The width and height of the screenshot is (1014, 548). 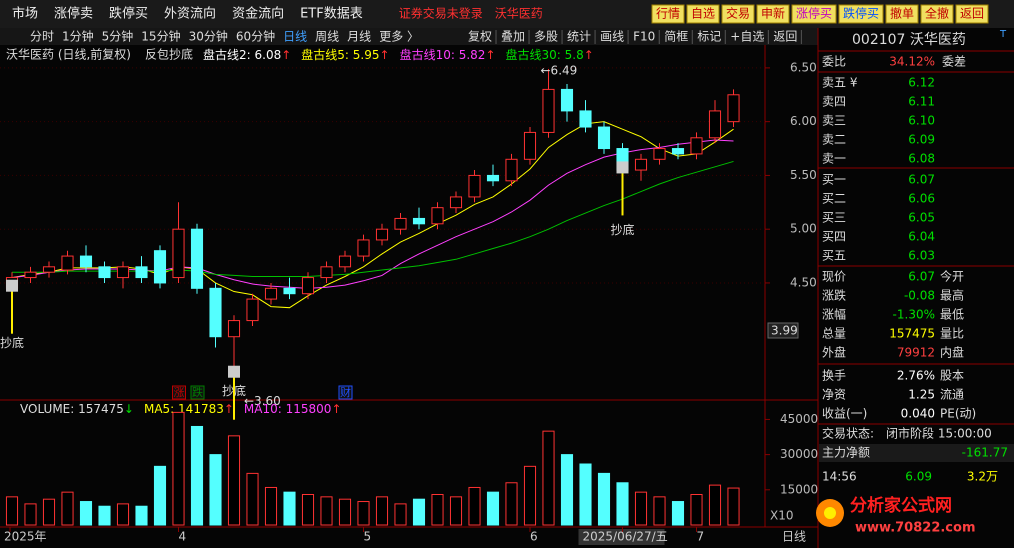 I want to click on tool-button: 标记, so click(x=709, y=37).